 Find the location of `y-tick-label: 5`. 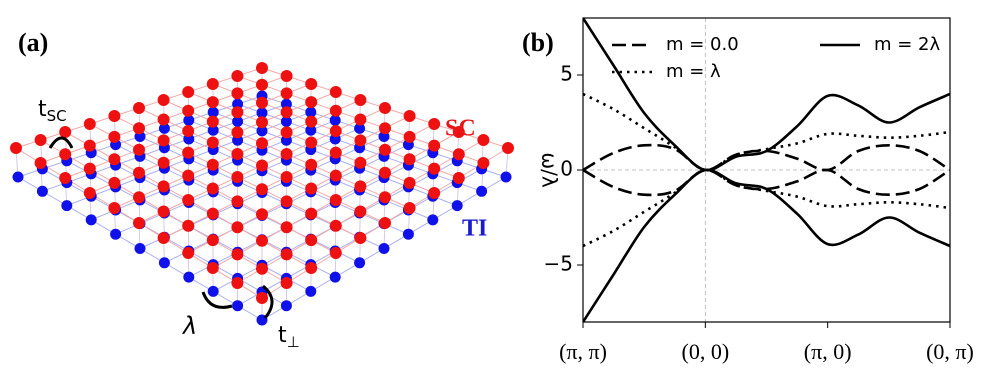

y-tick-label: 5 is located at coordinates (566, 74).